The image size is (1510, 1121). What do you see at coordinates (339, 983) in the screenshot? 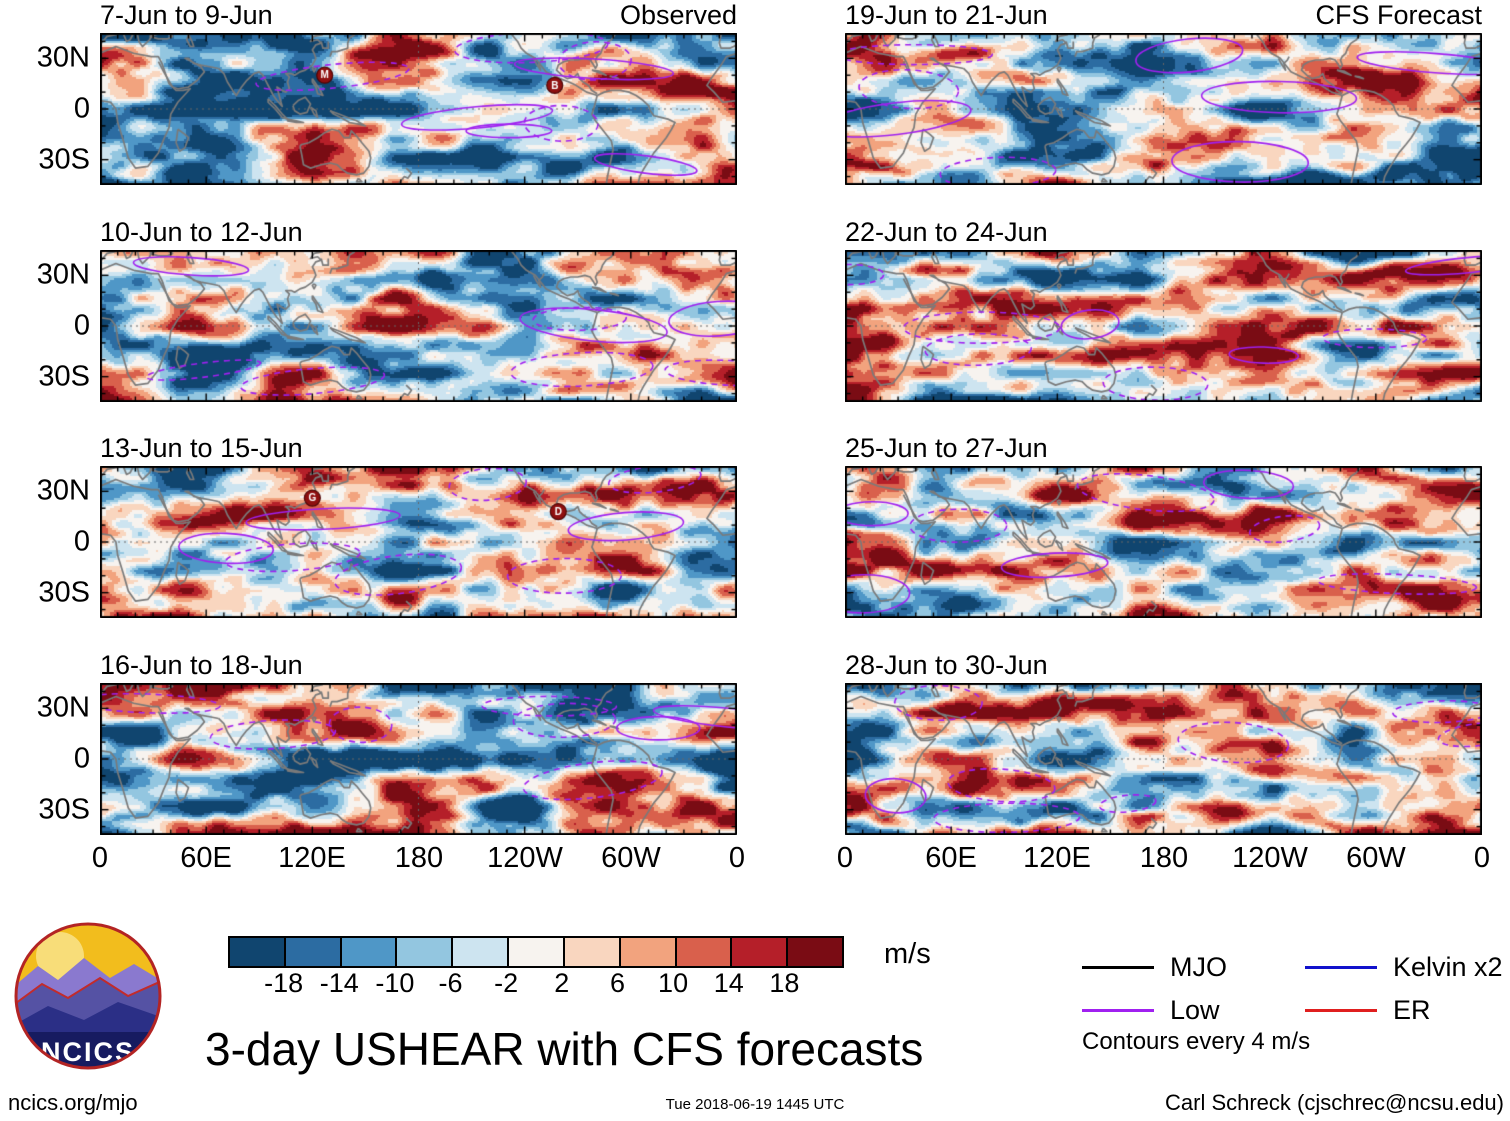
I see `colorbar-tick: -14` at bounding box center [339, 983].